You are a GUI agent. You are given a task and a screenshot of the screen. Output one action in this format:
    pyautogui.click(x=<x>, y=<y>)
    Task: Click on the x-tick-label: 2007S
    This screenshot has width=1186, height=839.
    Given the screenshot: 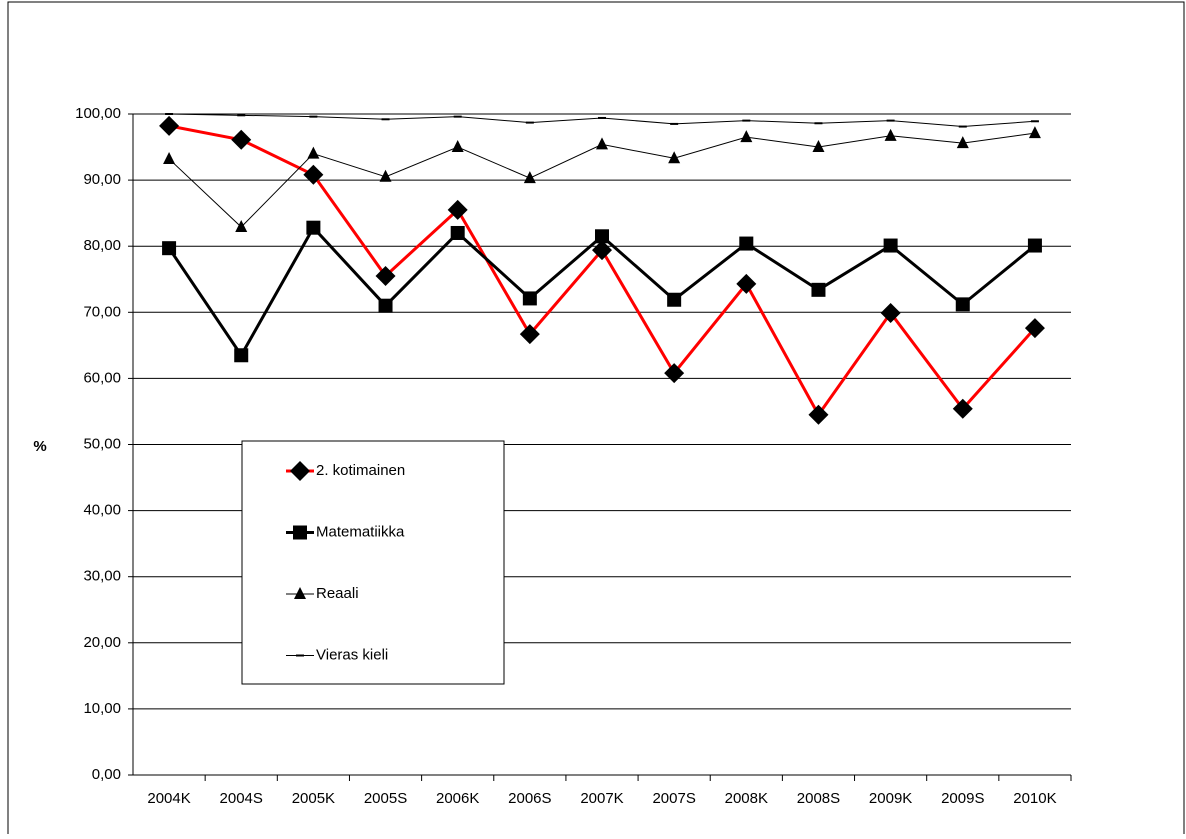 What is the action you would take?
    pyautogui.click(x=673, y=798)
    